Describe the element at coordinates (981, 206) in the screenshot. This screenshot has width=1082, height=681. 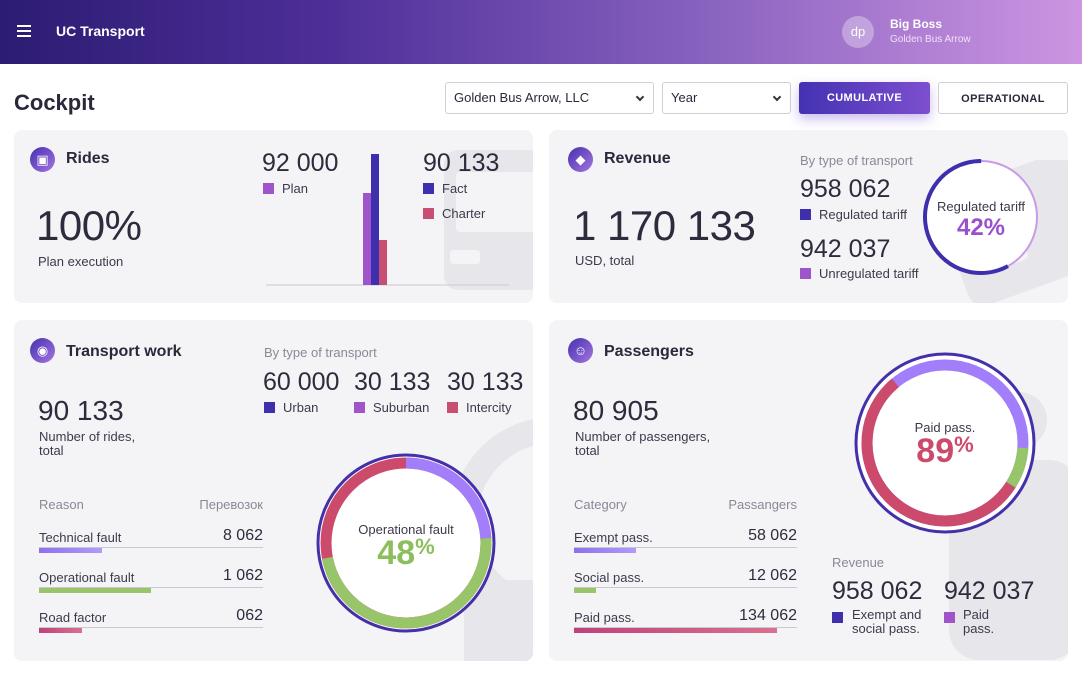
I see `revenue-donut-label: Regulated tariff` at that location.